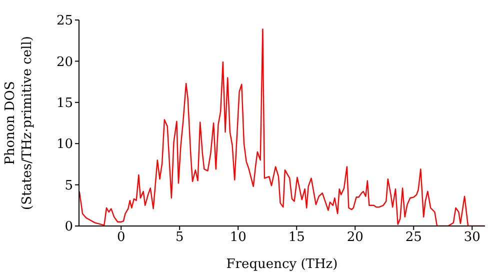 The image size is (500, 280). What do you see at coordinates (64, 62) in the screenshot?
I see `y-tick-label: 20` at bounding box center [64, 62].